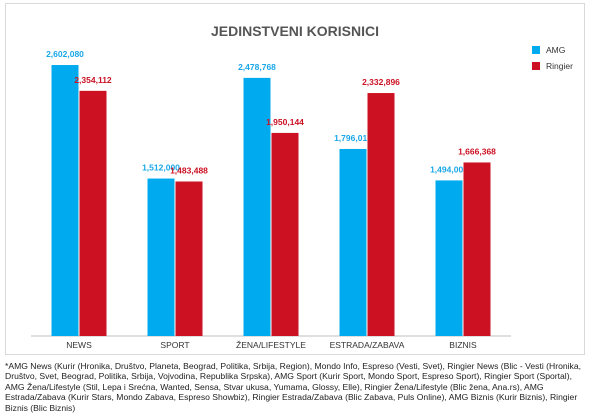 The image size is (592, 419). What do you see at coordinates (285, 122) in the screenshot?
I see `data-label-ringier-3: 1,950,144` at bounding box center [285, 122].